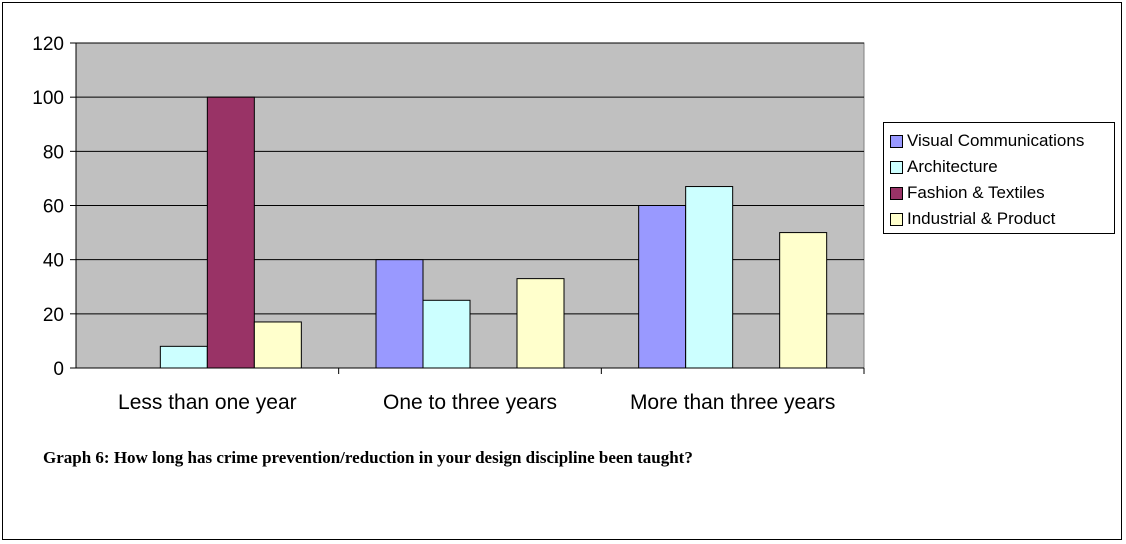 The image size is (1126, 544). What do you see at coordinates (1002, 167) in the screenshot?
I see `legend-item: Architecture` at bounding box center [1002, 167].